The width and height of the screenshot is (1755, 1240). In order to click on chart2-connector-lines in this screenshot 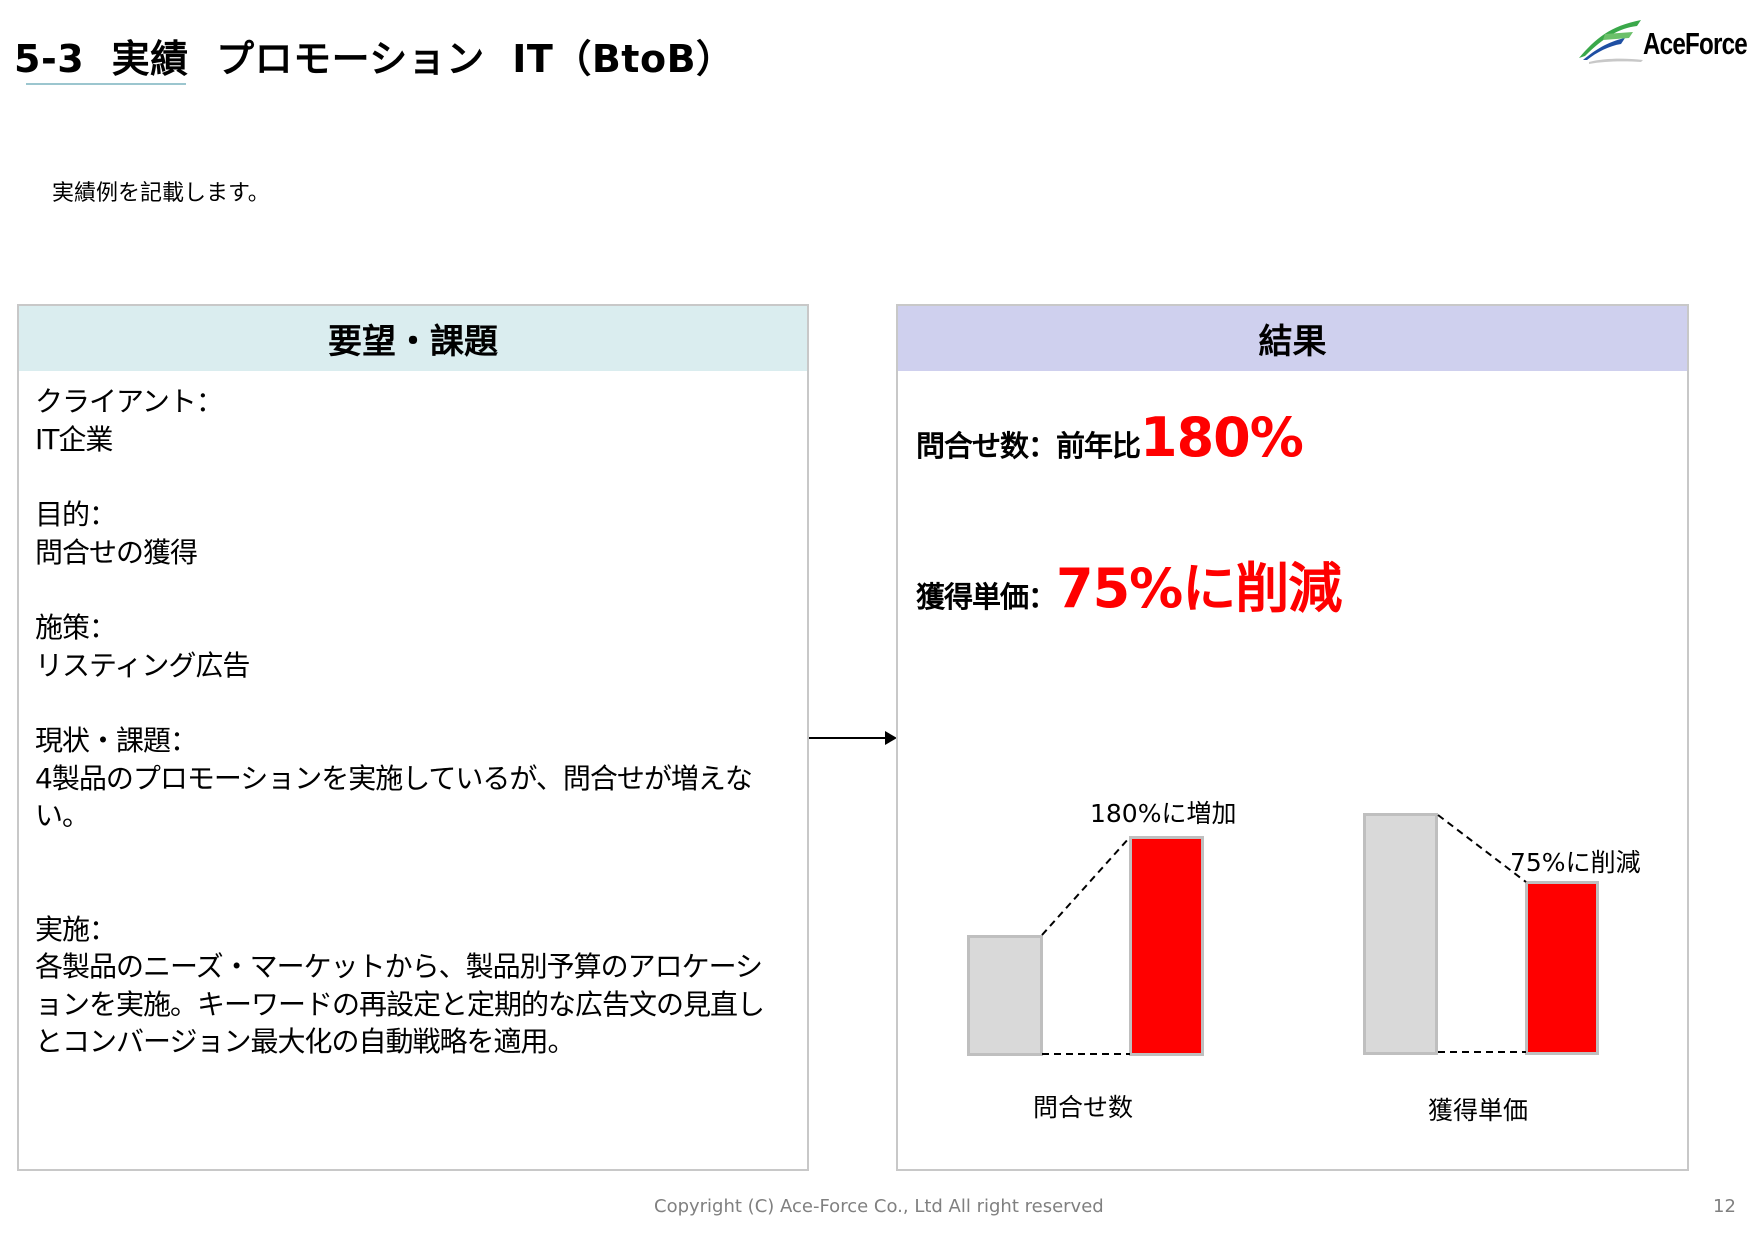, I will do `click(1482, 933)`.